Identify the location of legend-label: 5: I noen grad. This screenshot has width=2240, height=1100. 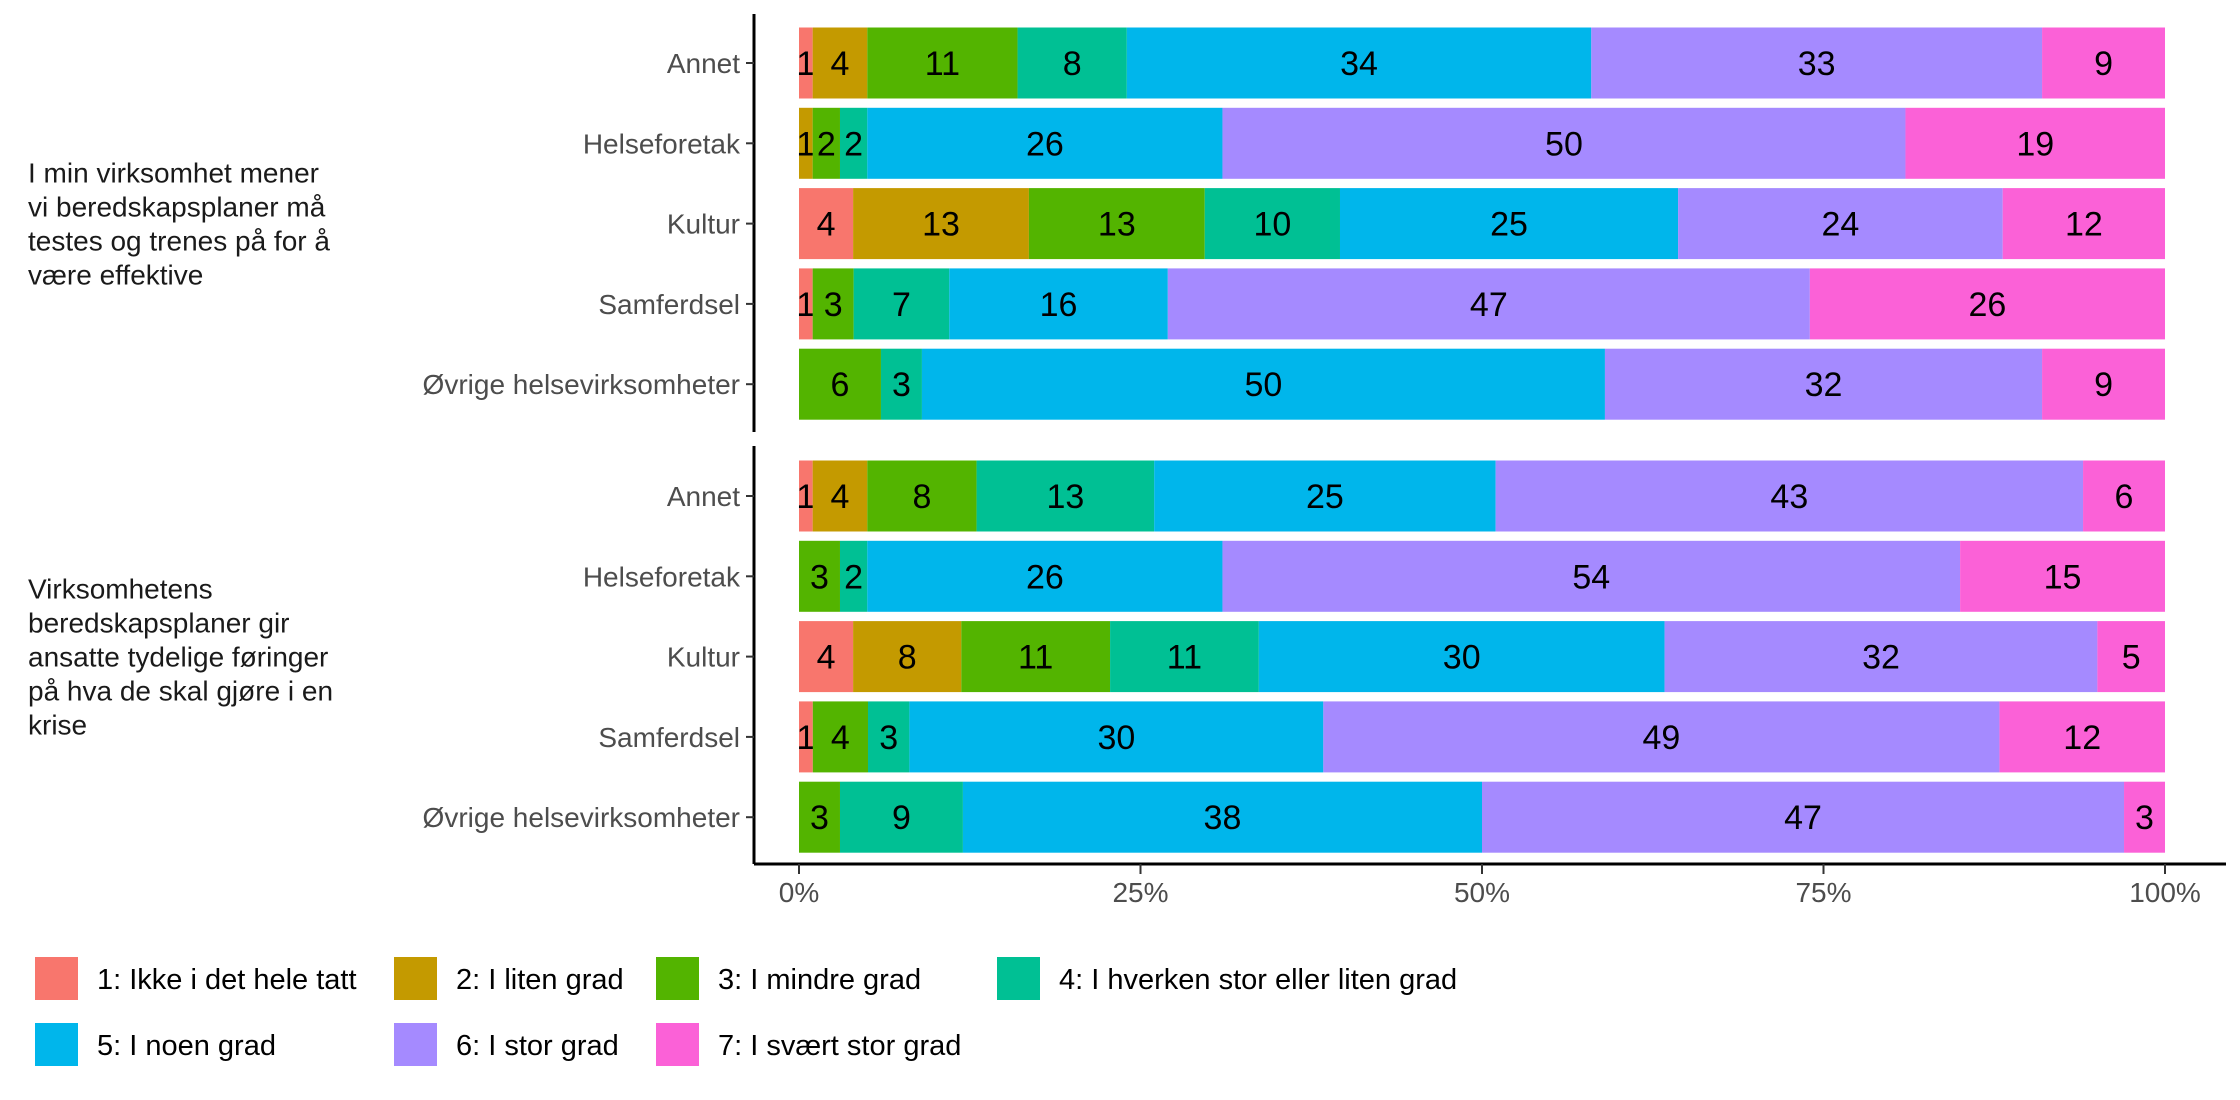
(186, 1046).